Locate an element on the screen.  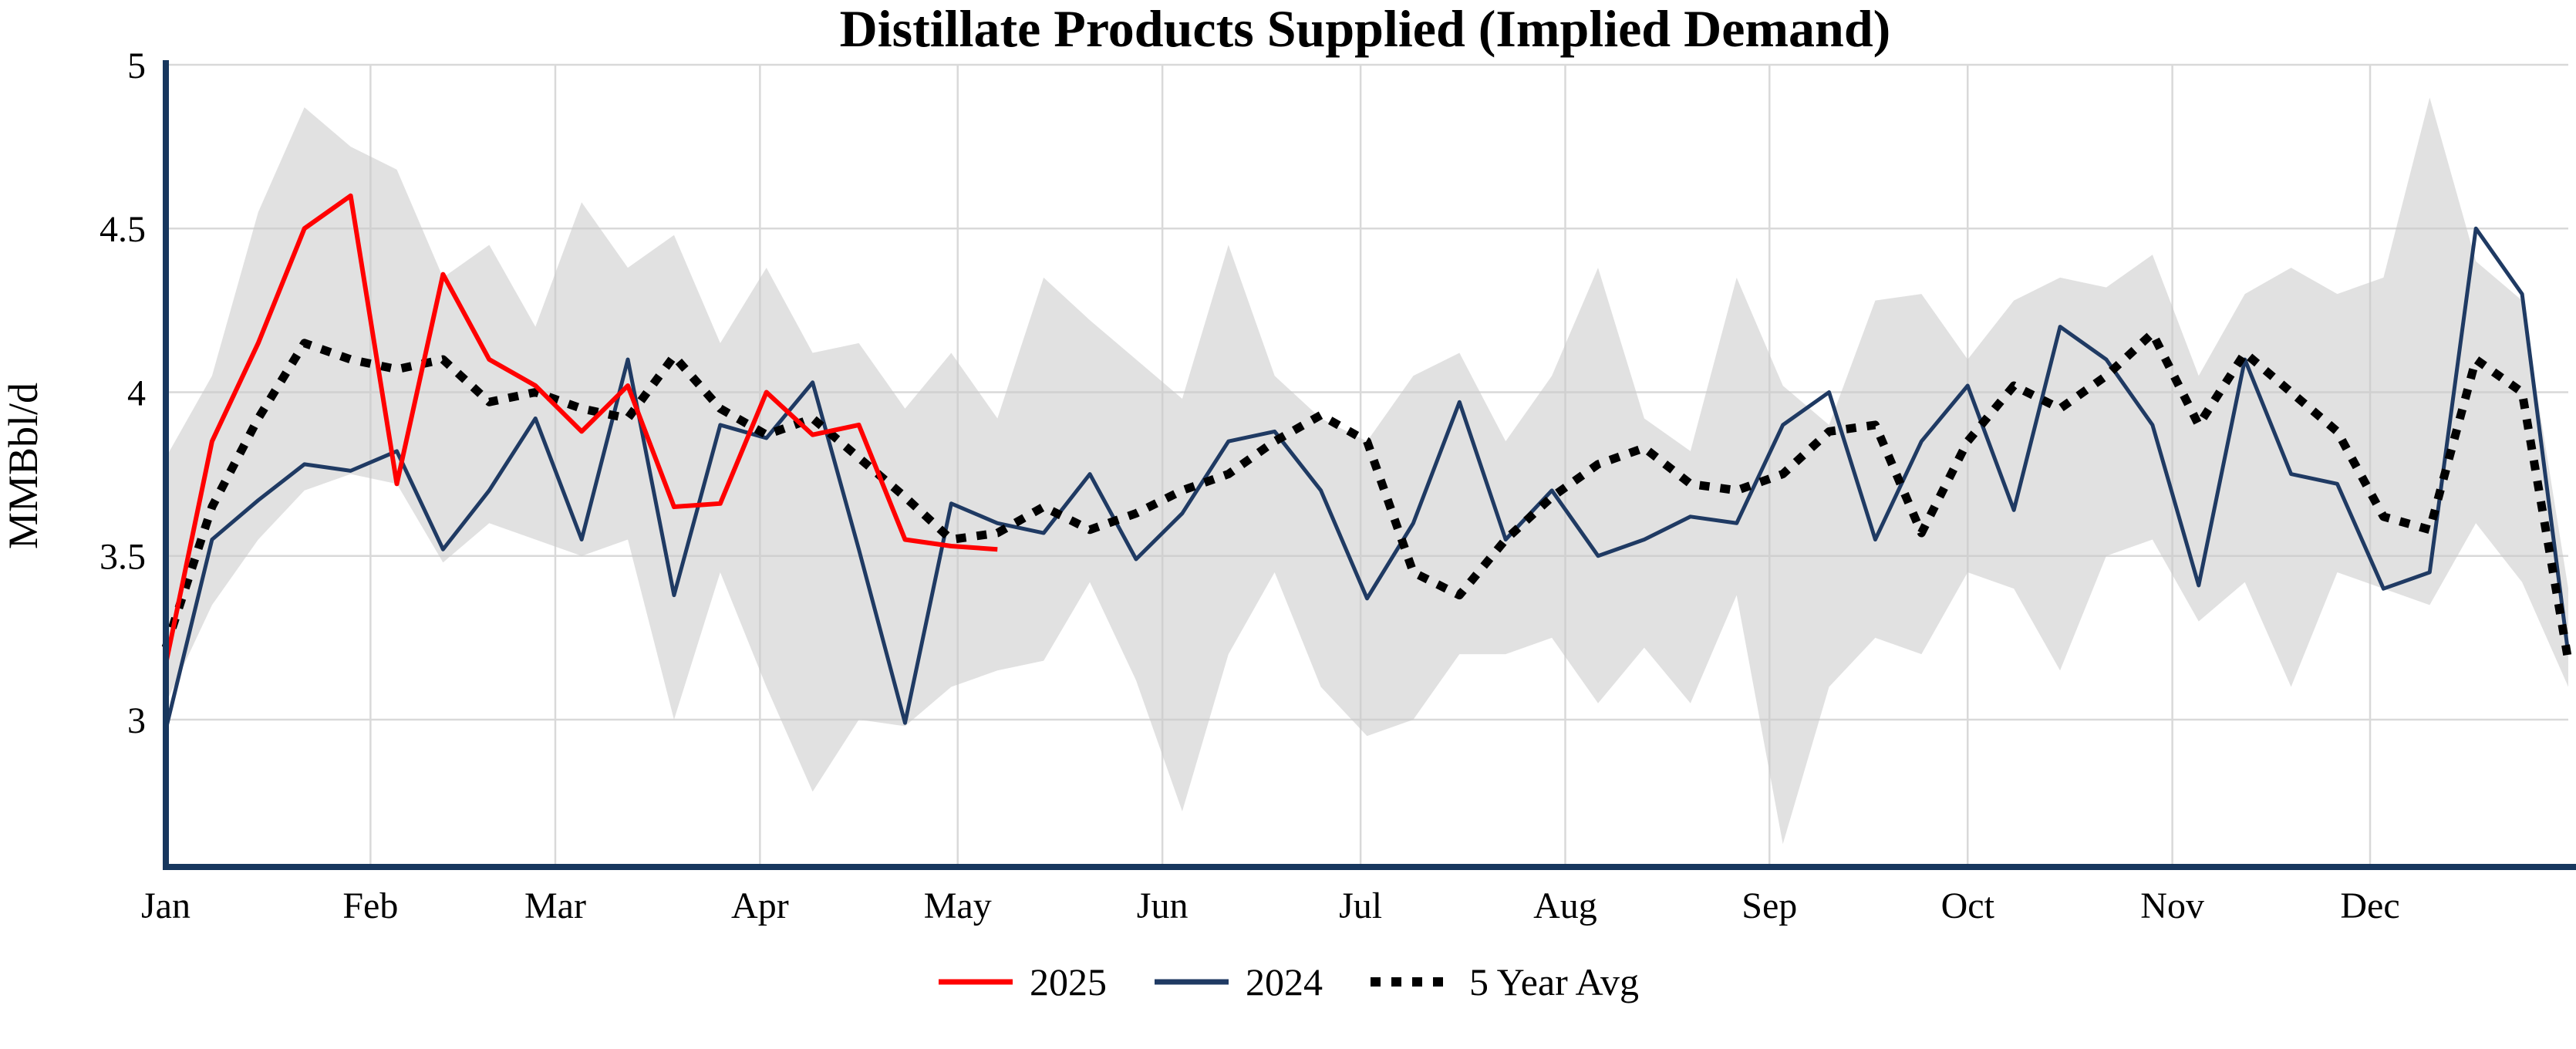
legend-item-5yr-avg: 5 Year Avg is located at coordinates (1504, 982).